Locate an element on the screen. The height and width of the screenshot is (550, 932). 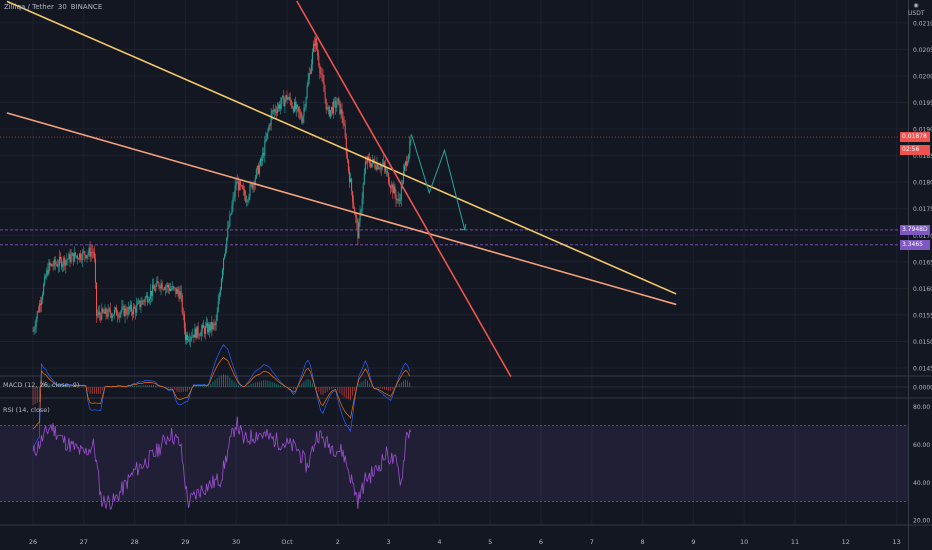
time-tick-label: 30 is located at coordinates (236, 542).